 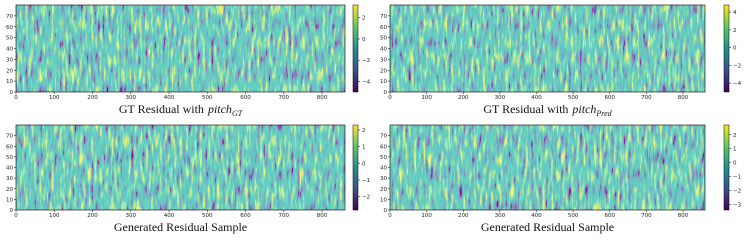 I want to click on heatmap, so click(x=547, y=167).